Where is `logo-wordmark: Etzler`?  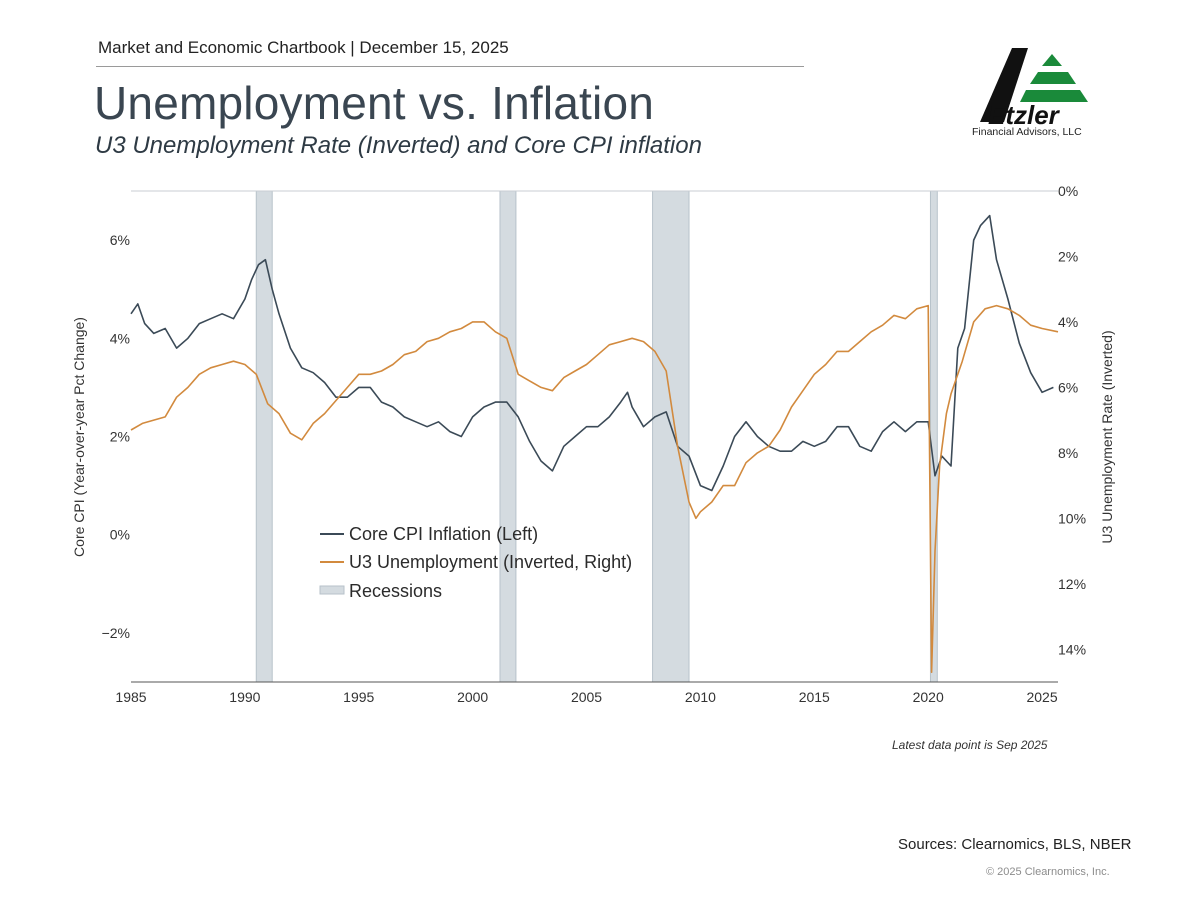
logo-wordmark: Etzler is located at coordinates (1024, 115).